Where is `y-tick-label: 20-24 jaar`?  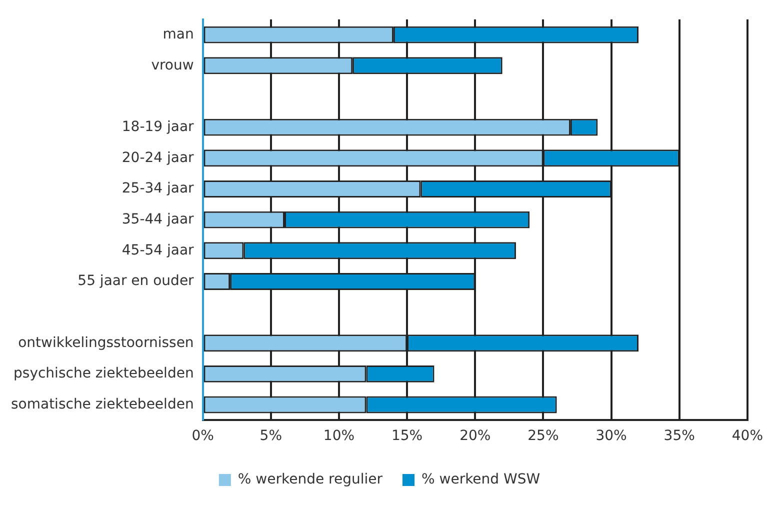
y-tick-label: 20-24 jaar is located at coordinates (158, 158).